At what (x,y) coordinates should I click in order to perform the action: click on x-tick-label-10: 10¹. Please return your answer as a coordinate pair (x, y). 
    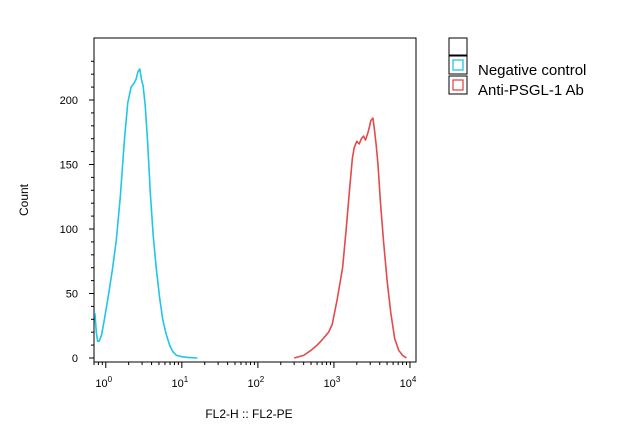
    Looking at the image, I should click on (179, 382).